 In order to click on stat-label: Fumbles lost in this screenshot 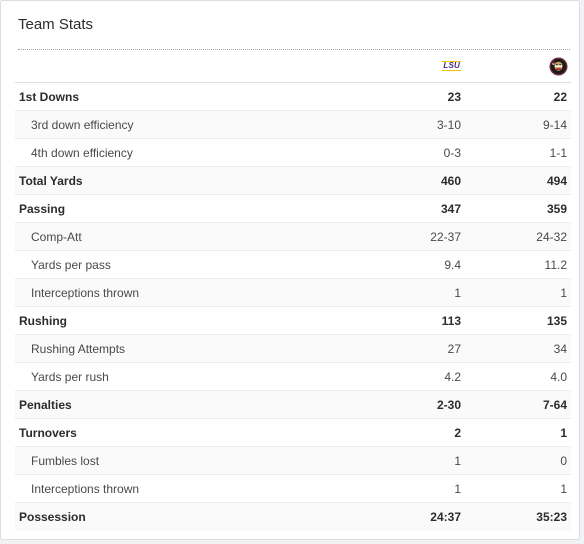, I will do `click(65, 461)`.